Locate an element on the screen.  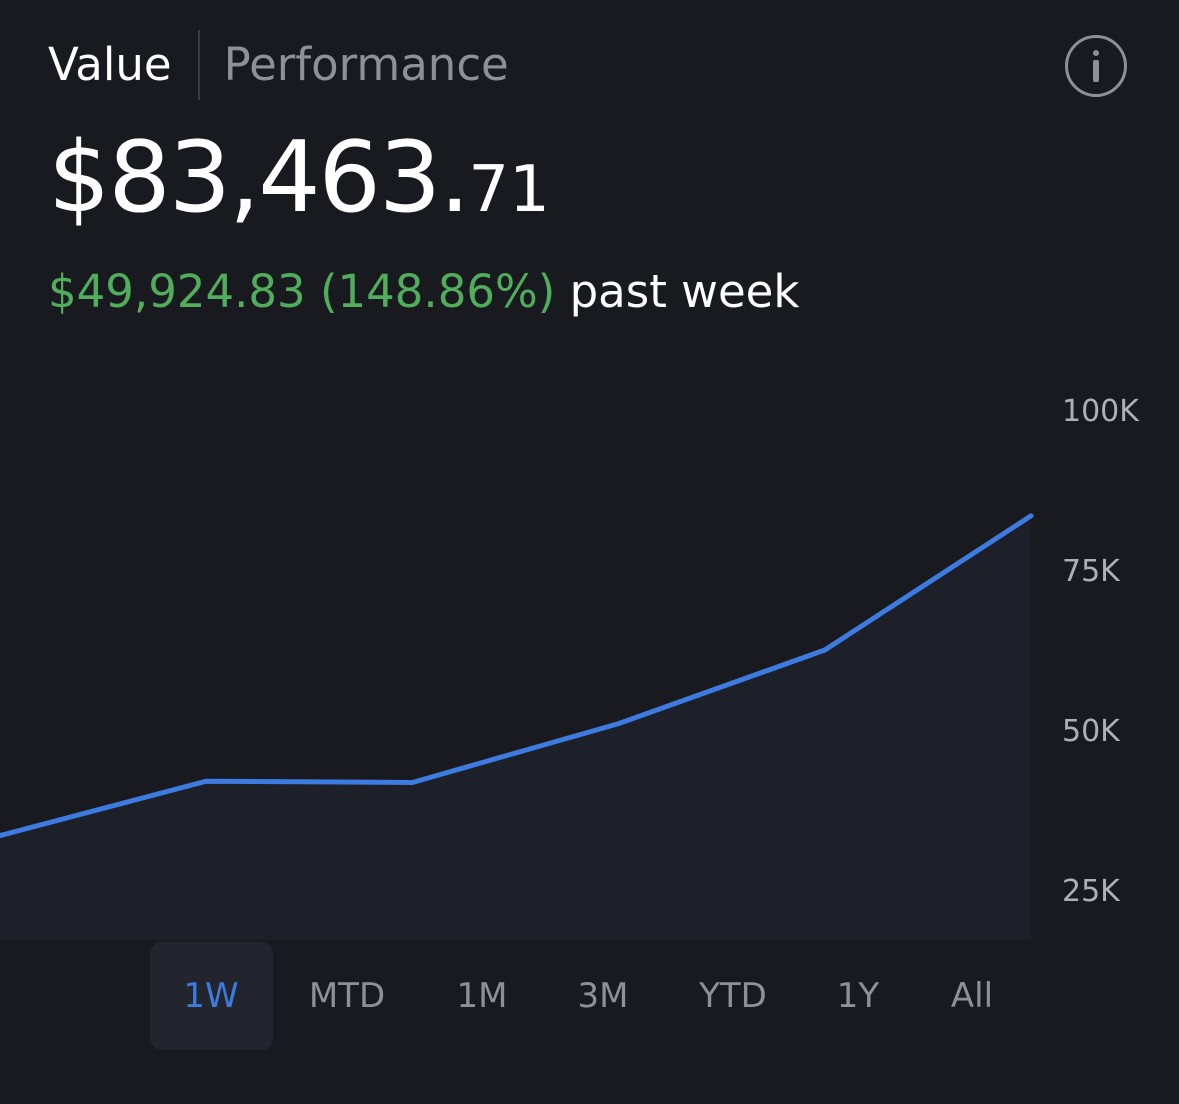
range-1m-button: 1M is located at coordinates (482, 996).